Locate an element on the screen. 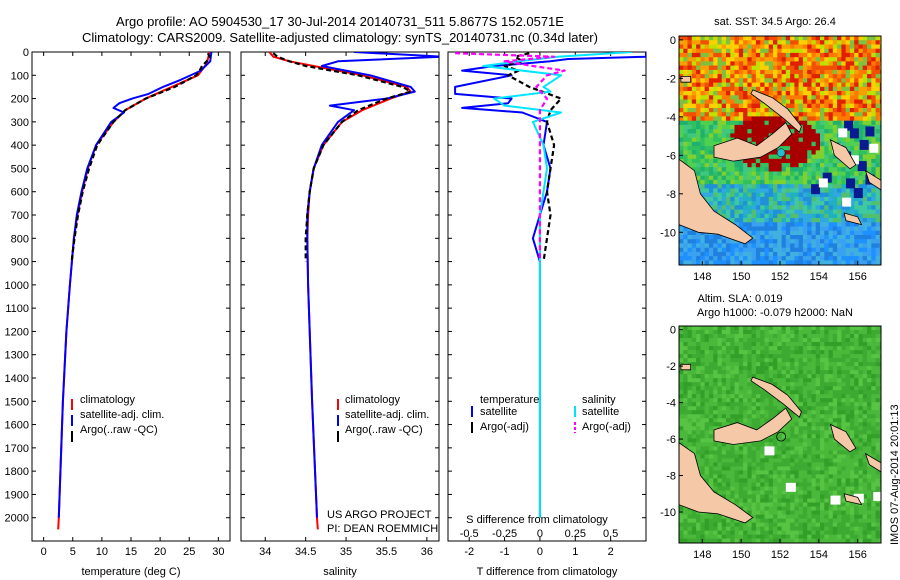 The image size is (900, 580). y-tick-label: 700 is located at coordinates (20, 216).